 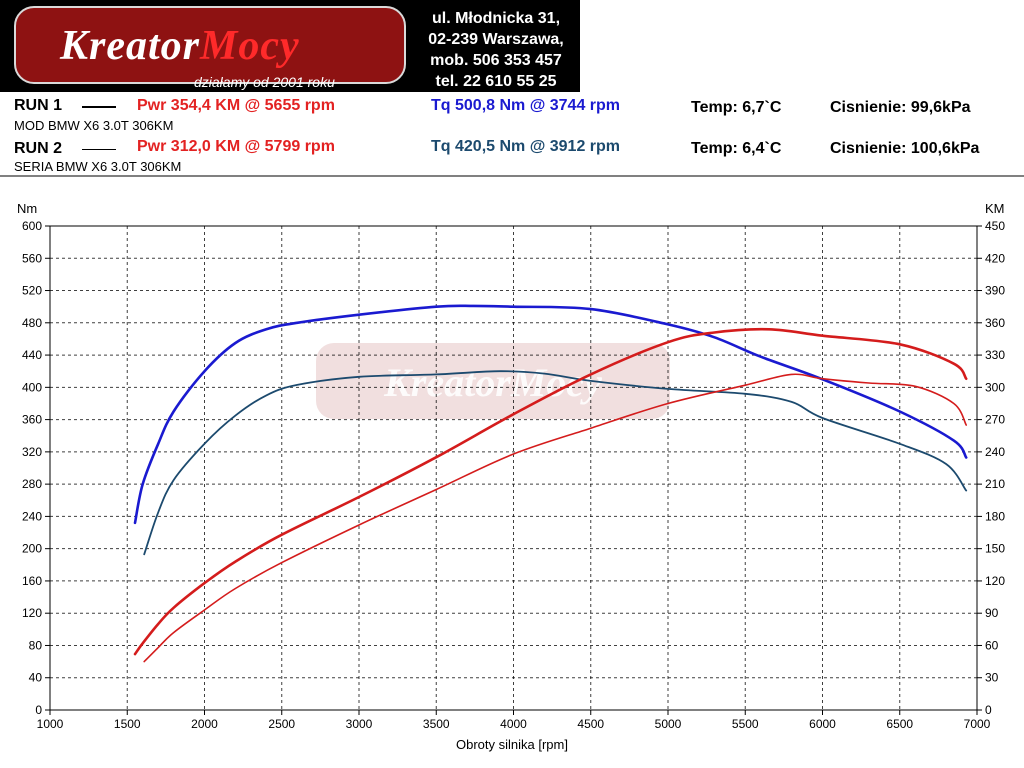 I want to click on phone-landline: tel. 22 610 55 25, so click(x=496, y=81).